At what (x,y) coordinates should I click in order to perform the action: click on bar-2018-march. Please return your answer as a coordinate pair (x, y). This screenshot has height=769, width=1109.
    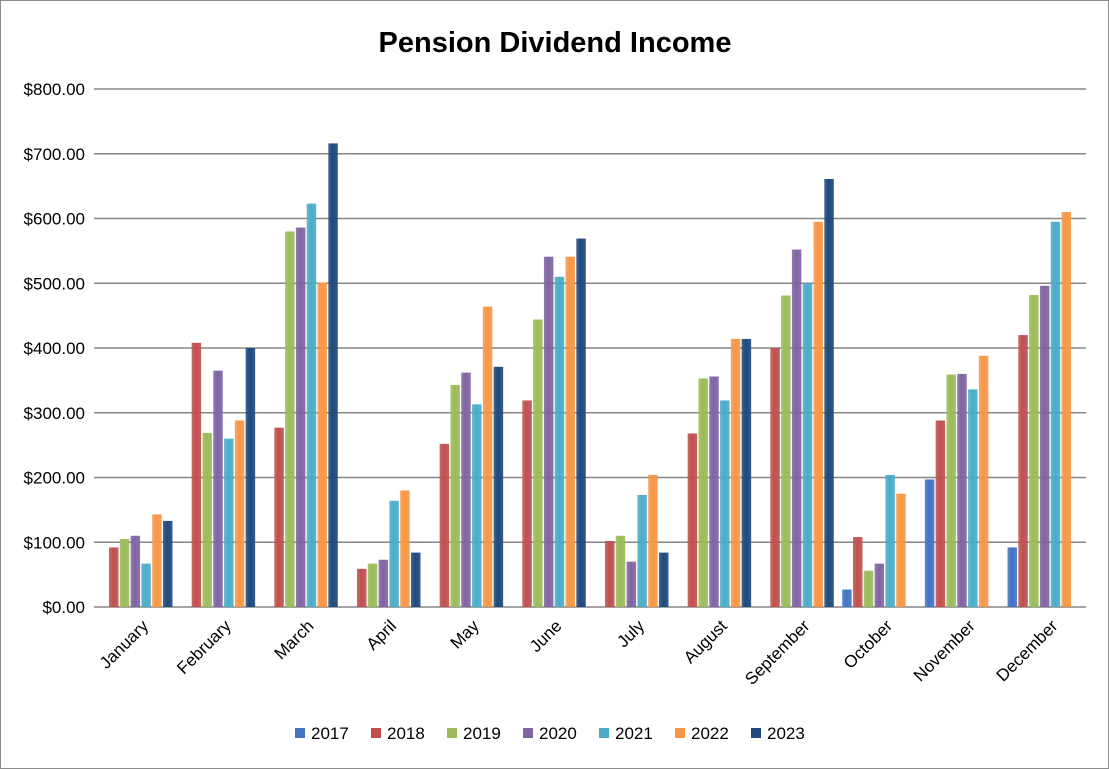
    Looking at the image, I should click on (279, 517).